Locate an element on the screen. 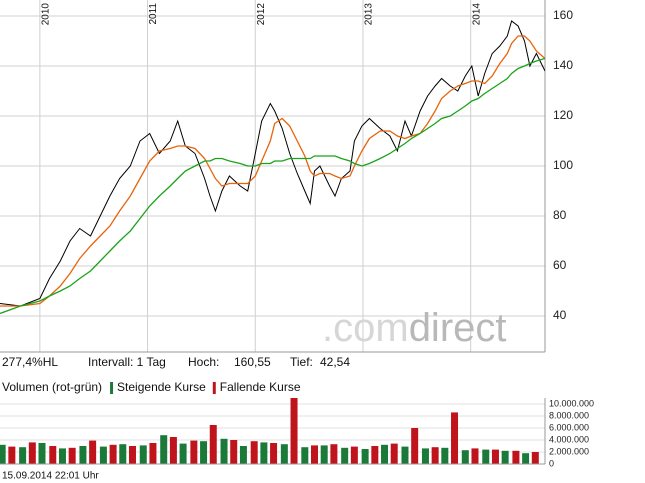 The image size is (645, 483). y-tick-label: 60 is located at coordinates (560, 265).